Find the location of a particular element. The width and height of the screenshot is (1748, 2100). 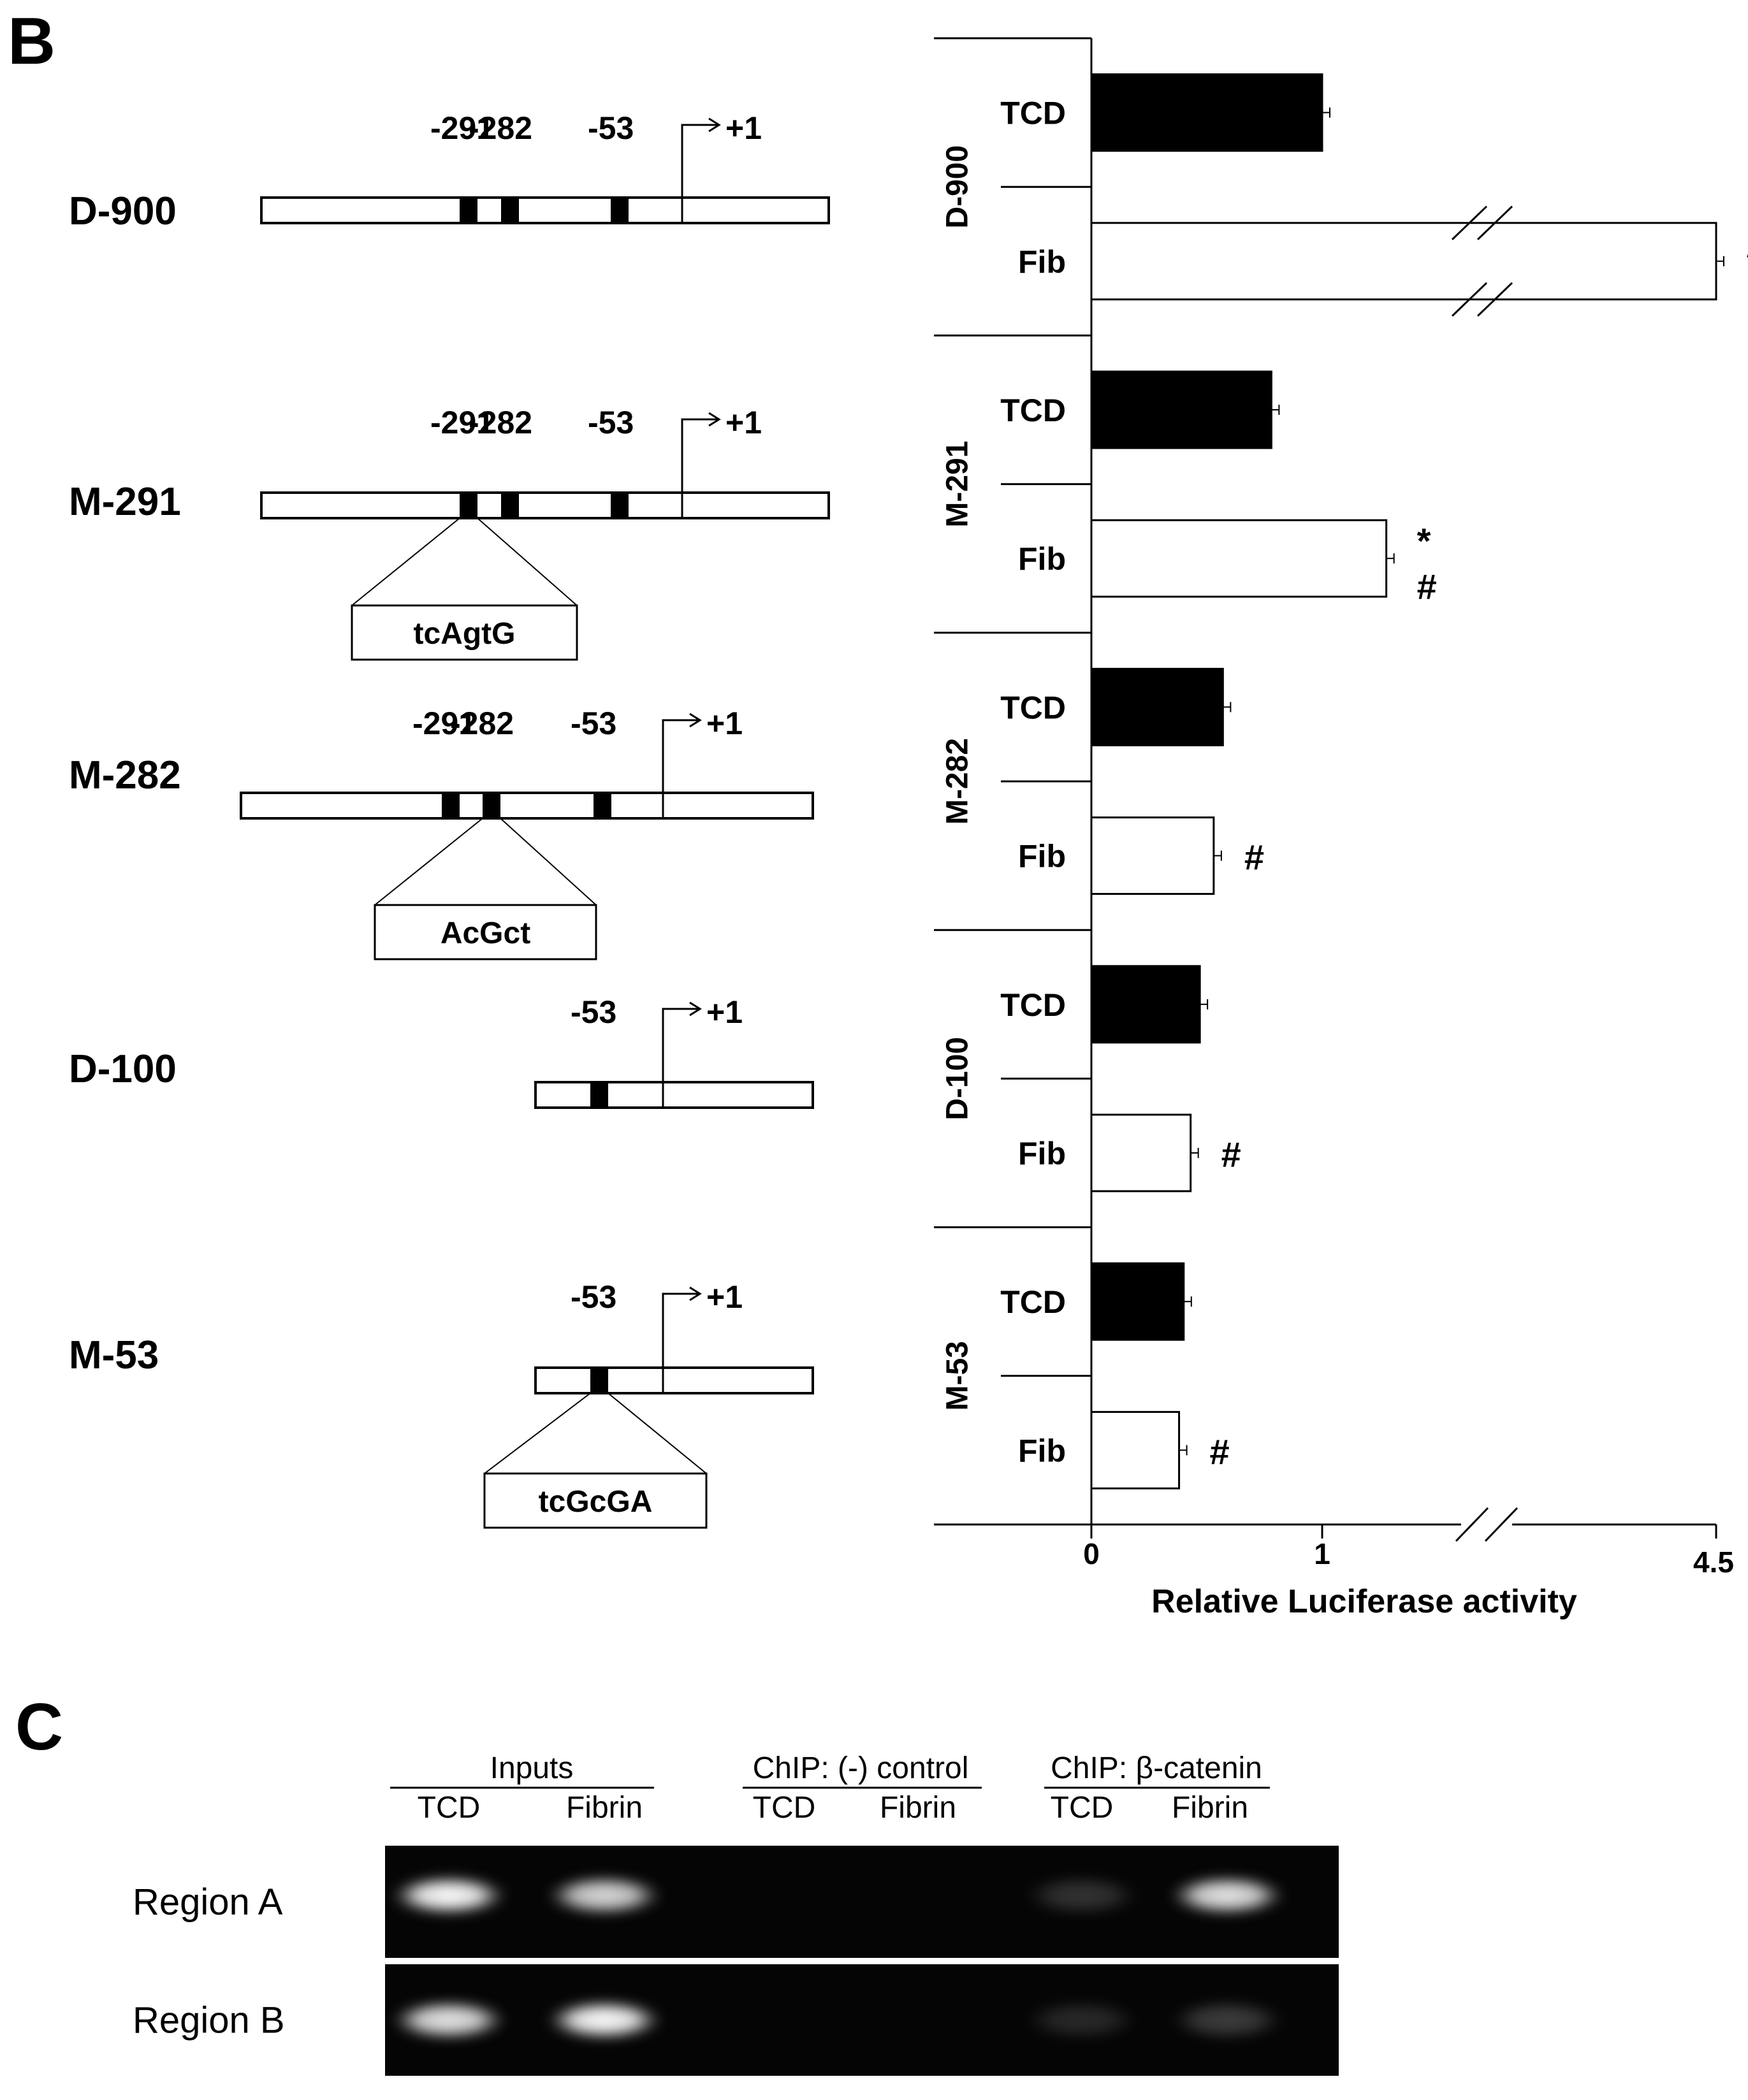

construct-name: M-291 is located at coordinates (125, 502).